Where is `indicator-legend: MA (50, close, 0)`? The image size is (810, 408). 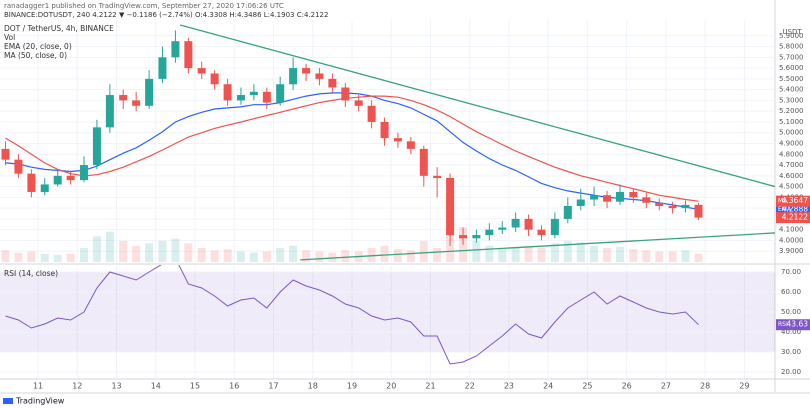 indicator-legend: MA (50, close, 0) is located at coordinates (35, 55).